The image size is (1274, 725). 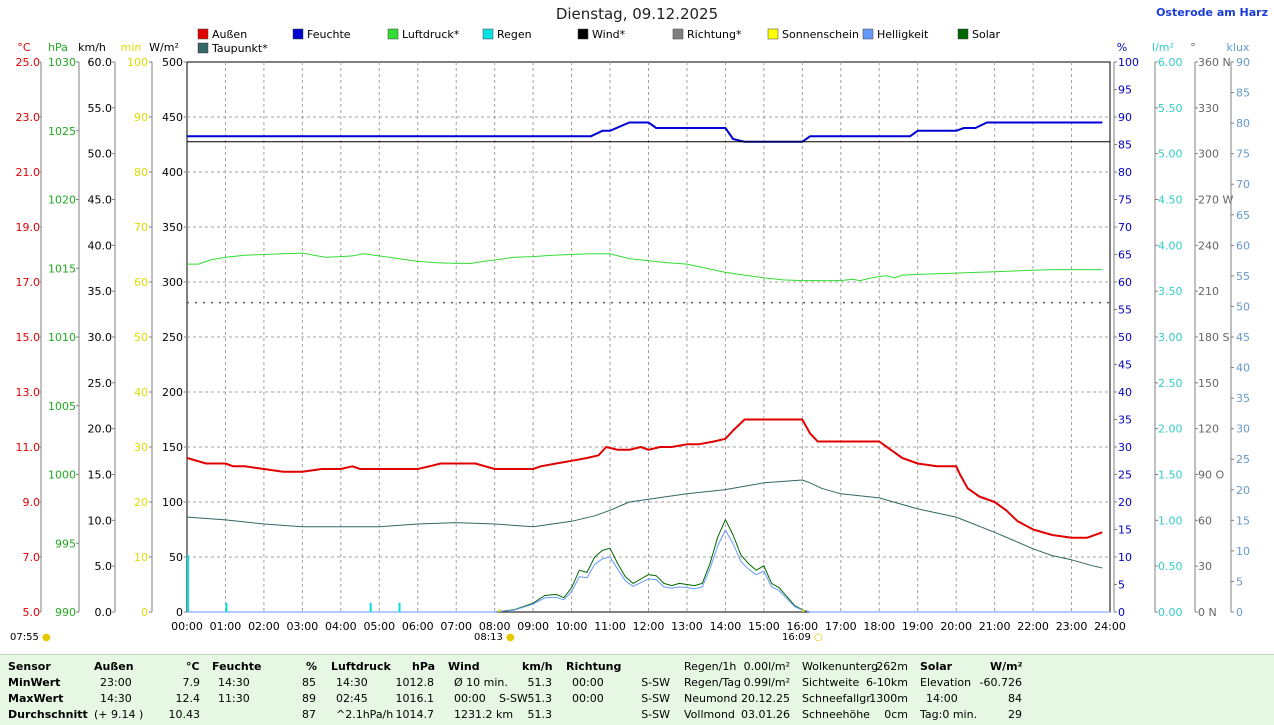 I want to click on luftdruck-line, so click(x=645, y=267).